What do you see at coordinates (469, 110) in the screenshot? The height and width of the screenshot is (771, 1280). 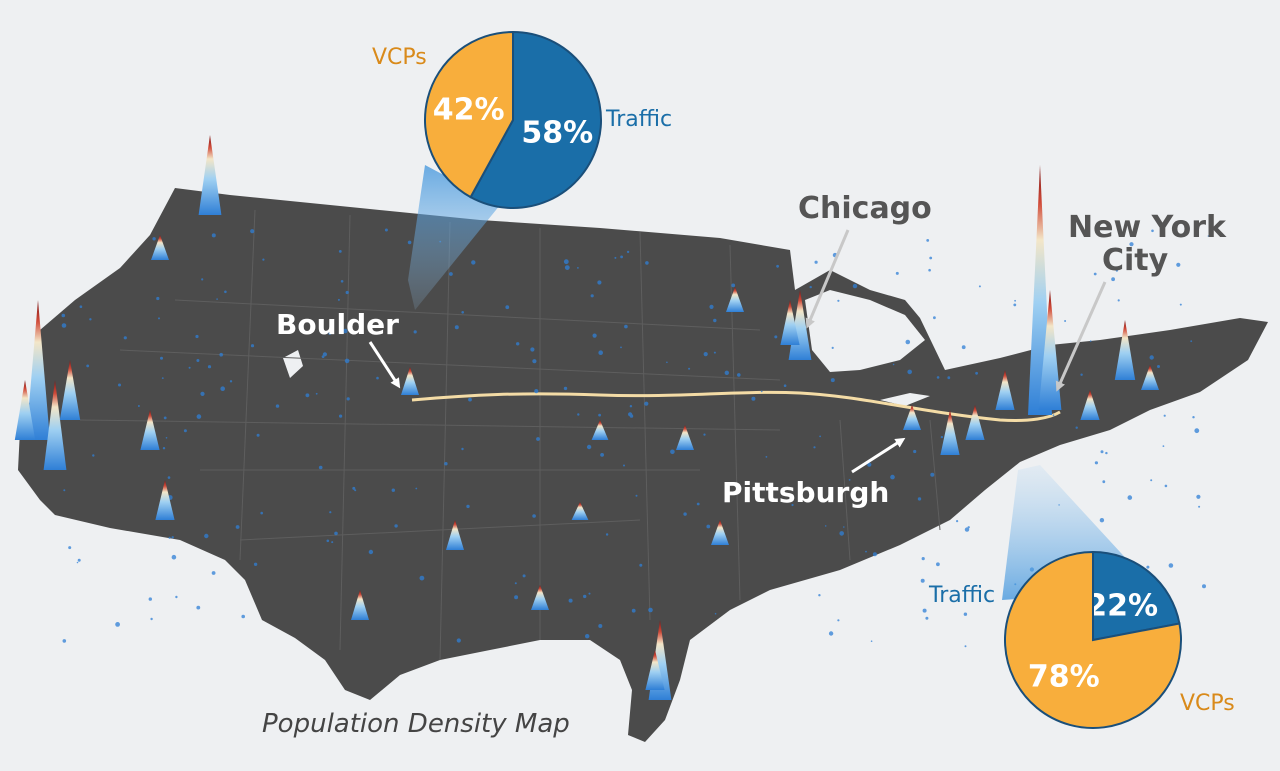 I see `pie1-pct-vcps: 42%` at bounding box center [469, 110].